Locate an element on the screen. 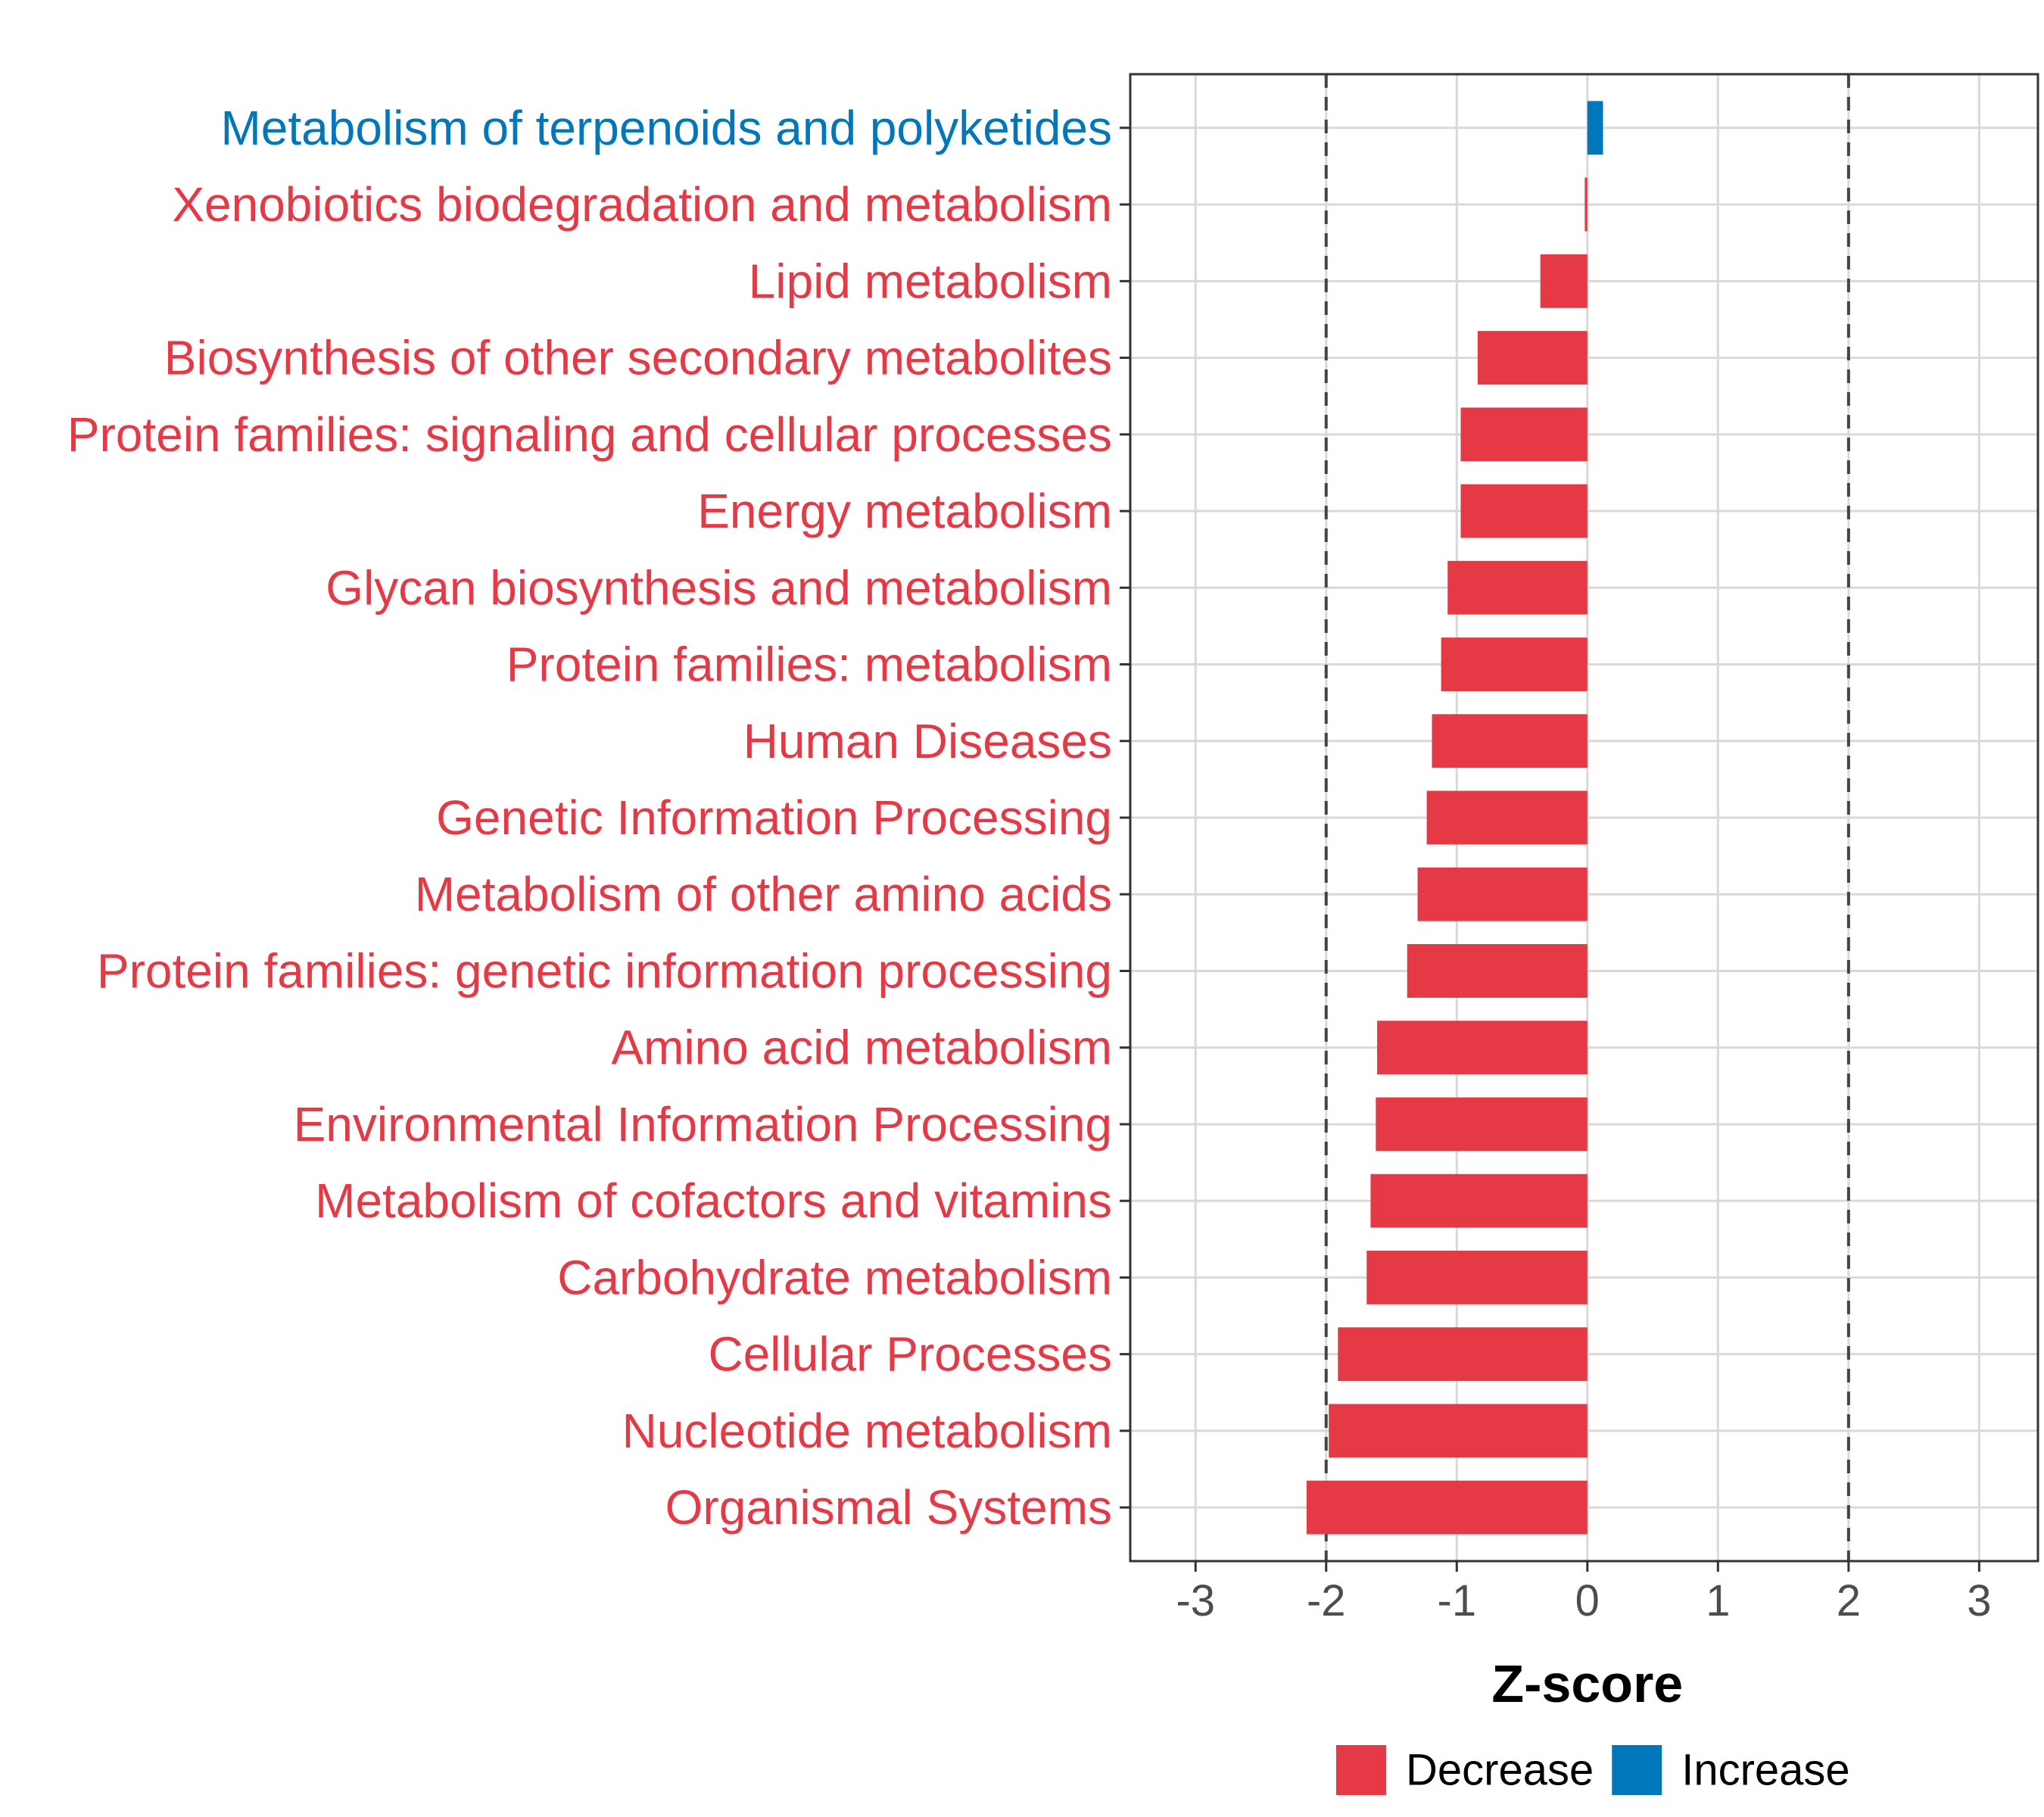 The width and height of the screenshot is (2044, 1817). bar-organismal-systems is located at coordinates (1447, 1507).